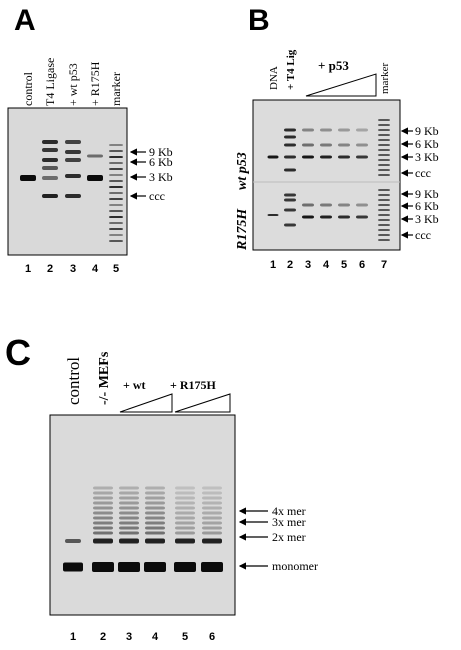 Image resolution: width=461 pixels, height=650 pixels. What do you see at coordinates (161, 177) in the screenshot?
I see `marker-label: 3 Kb` at bounding box center [161, 177].